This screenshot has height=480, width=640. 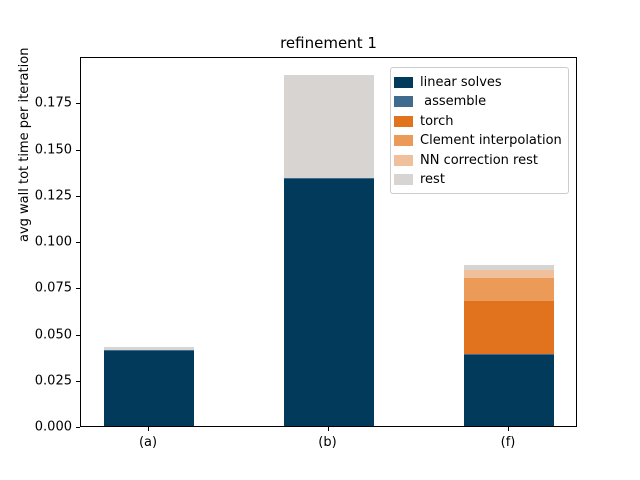 What do you see at coordinates (461, 82) in the screenshot?
I see `legend-label: linear solves` at bounding box center [461, 82].